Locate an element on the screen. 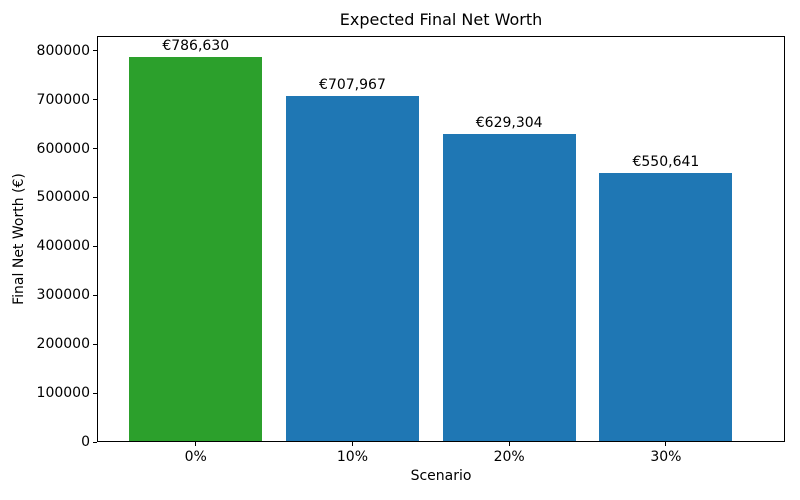 The image size is (800, 500). bar-0% is located at coordinates (196, 249).